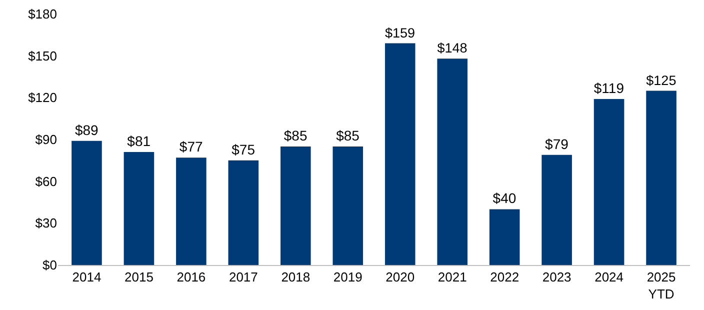 The width and height of the screenshot is (704, 310). I want to click on y-tick-label: $30, so click(46, 223).